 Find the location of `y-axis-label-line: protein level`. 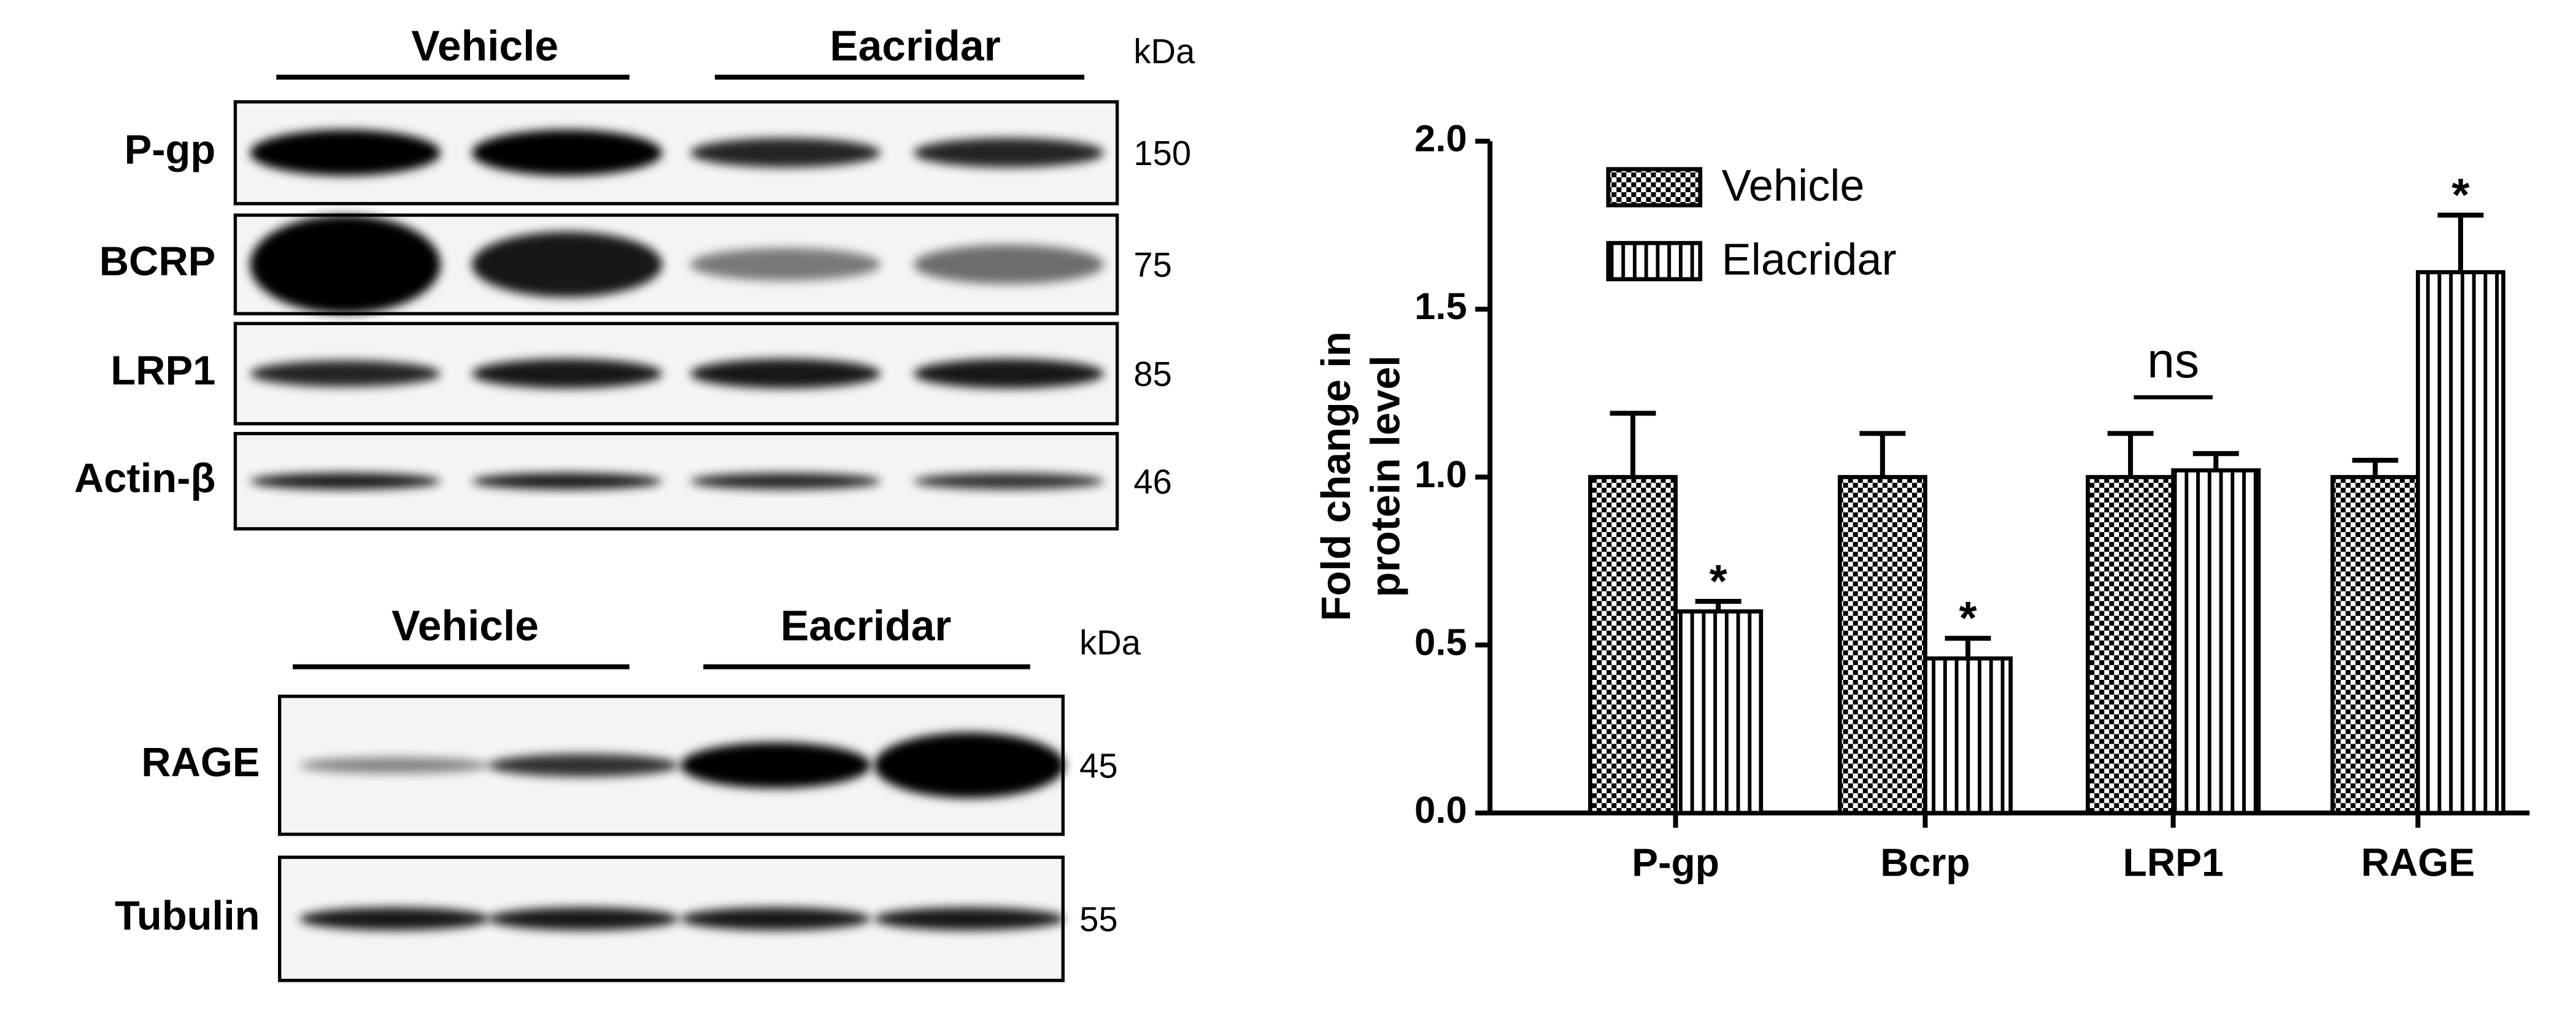

y-axis-label-line: protein level is located at coordinates (1385, 476).